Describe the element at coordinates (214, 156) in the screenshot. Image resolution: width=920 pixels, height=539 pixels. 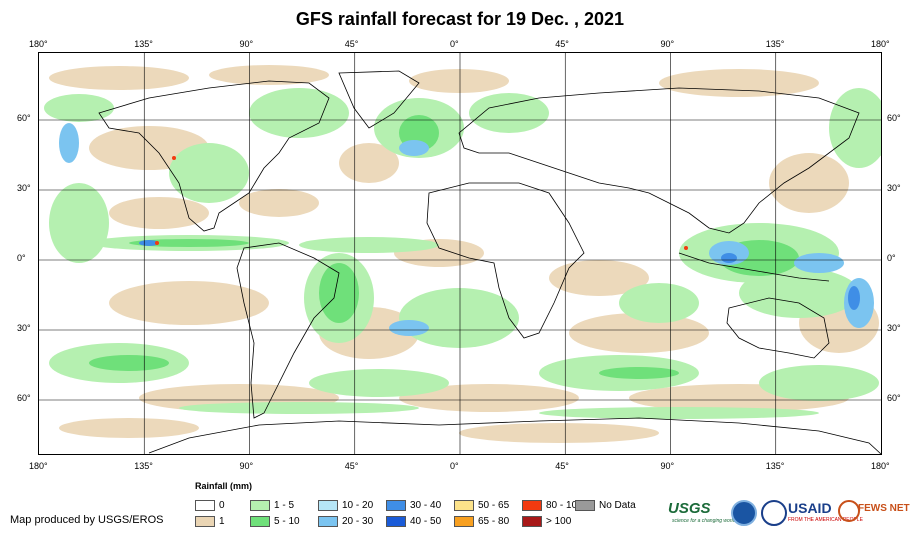
I see `north-america-outline` at that location.